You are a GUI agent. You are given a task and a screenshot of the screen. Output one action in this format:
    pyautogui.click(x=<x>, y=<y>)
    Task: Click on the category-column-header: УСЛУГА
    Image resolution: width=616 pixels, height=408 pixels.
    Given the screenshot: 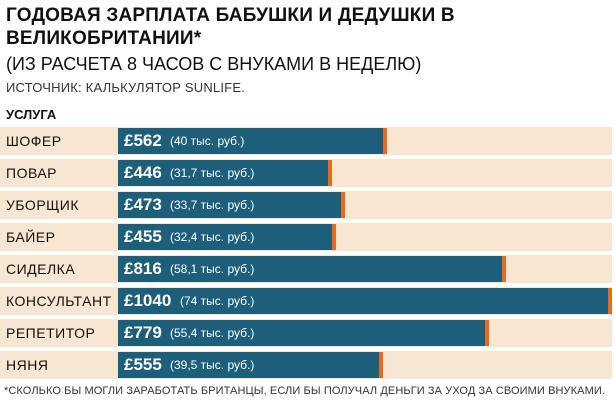 What is the action you would take?
    pyautogui.click(x=31, y=114)
    